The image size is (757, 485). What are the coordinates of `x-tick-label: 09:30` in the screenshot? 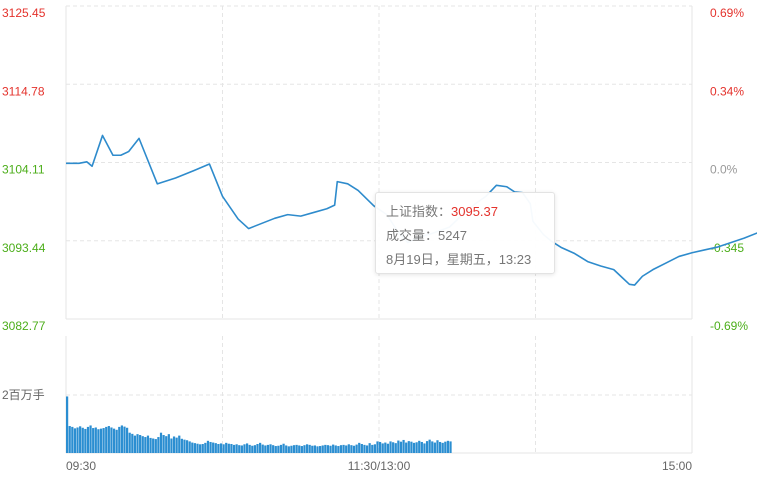 It's located at (81, 466).